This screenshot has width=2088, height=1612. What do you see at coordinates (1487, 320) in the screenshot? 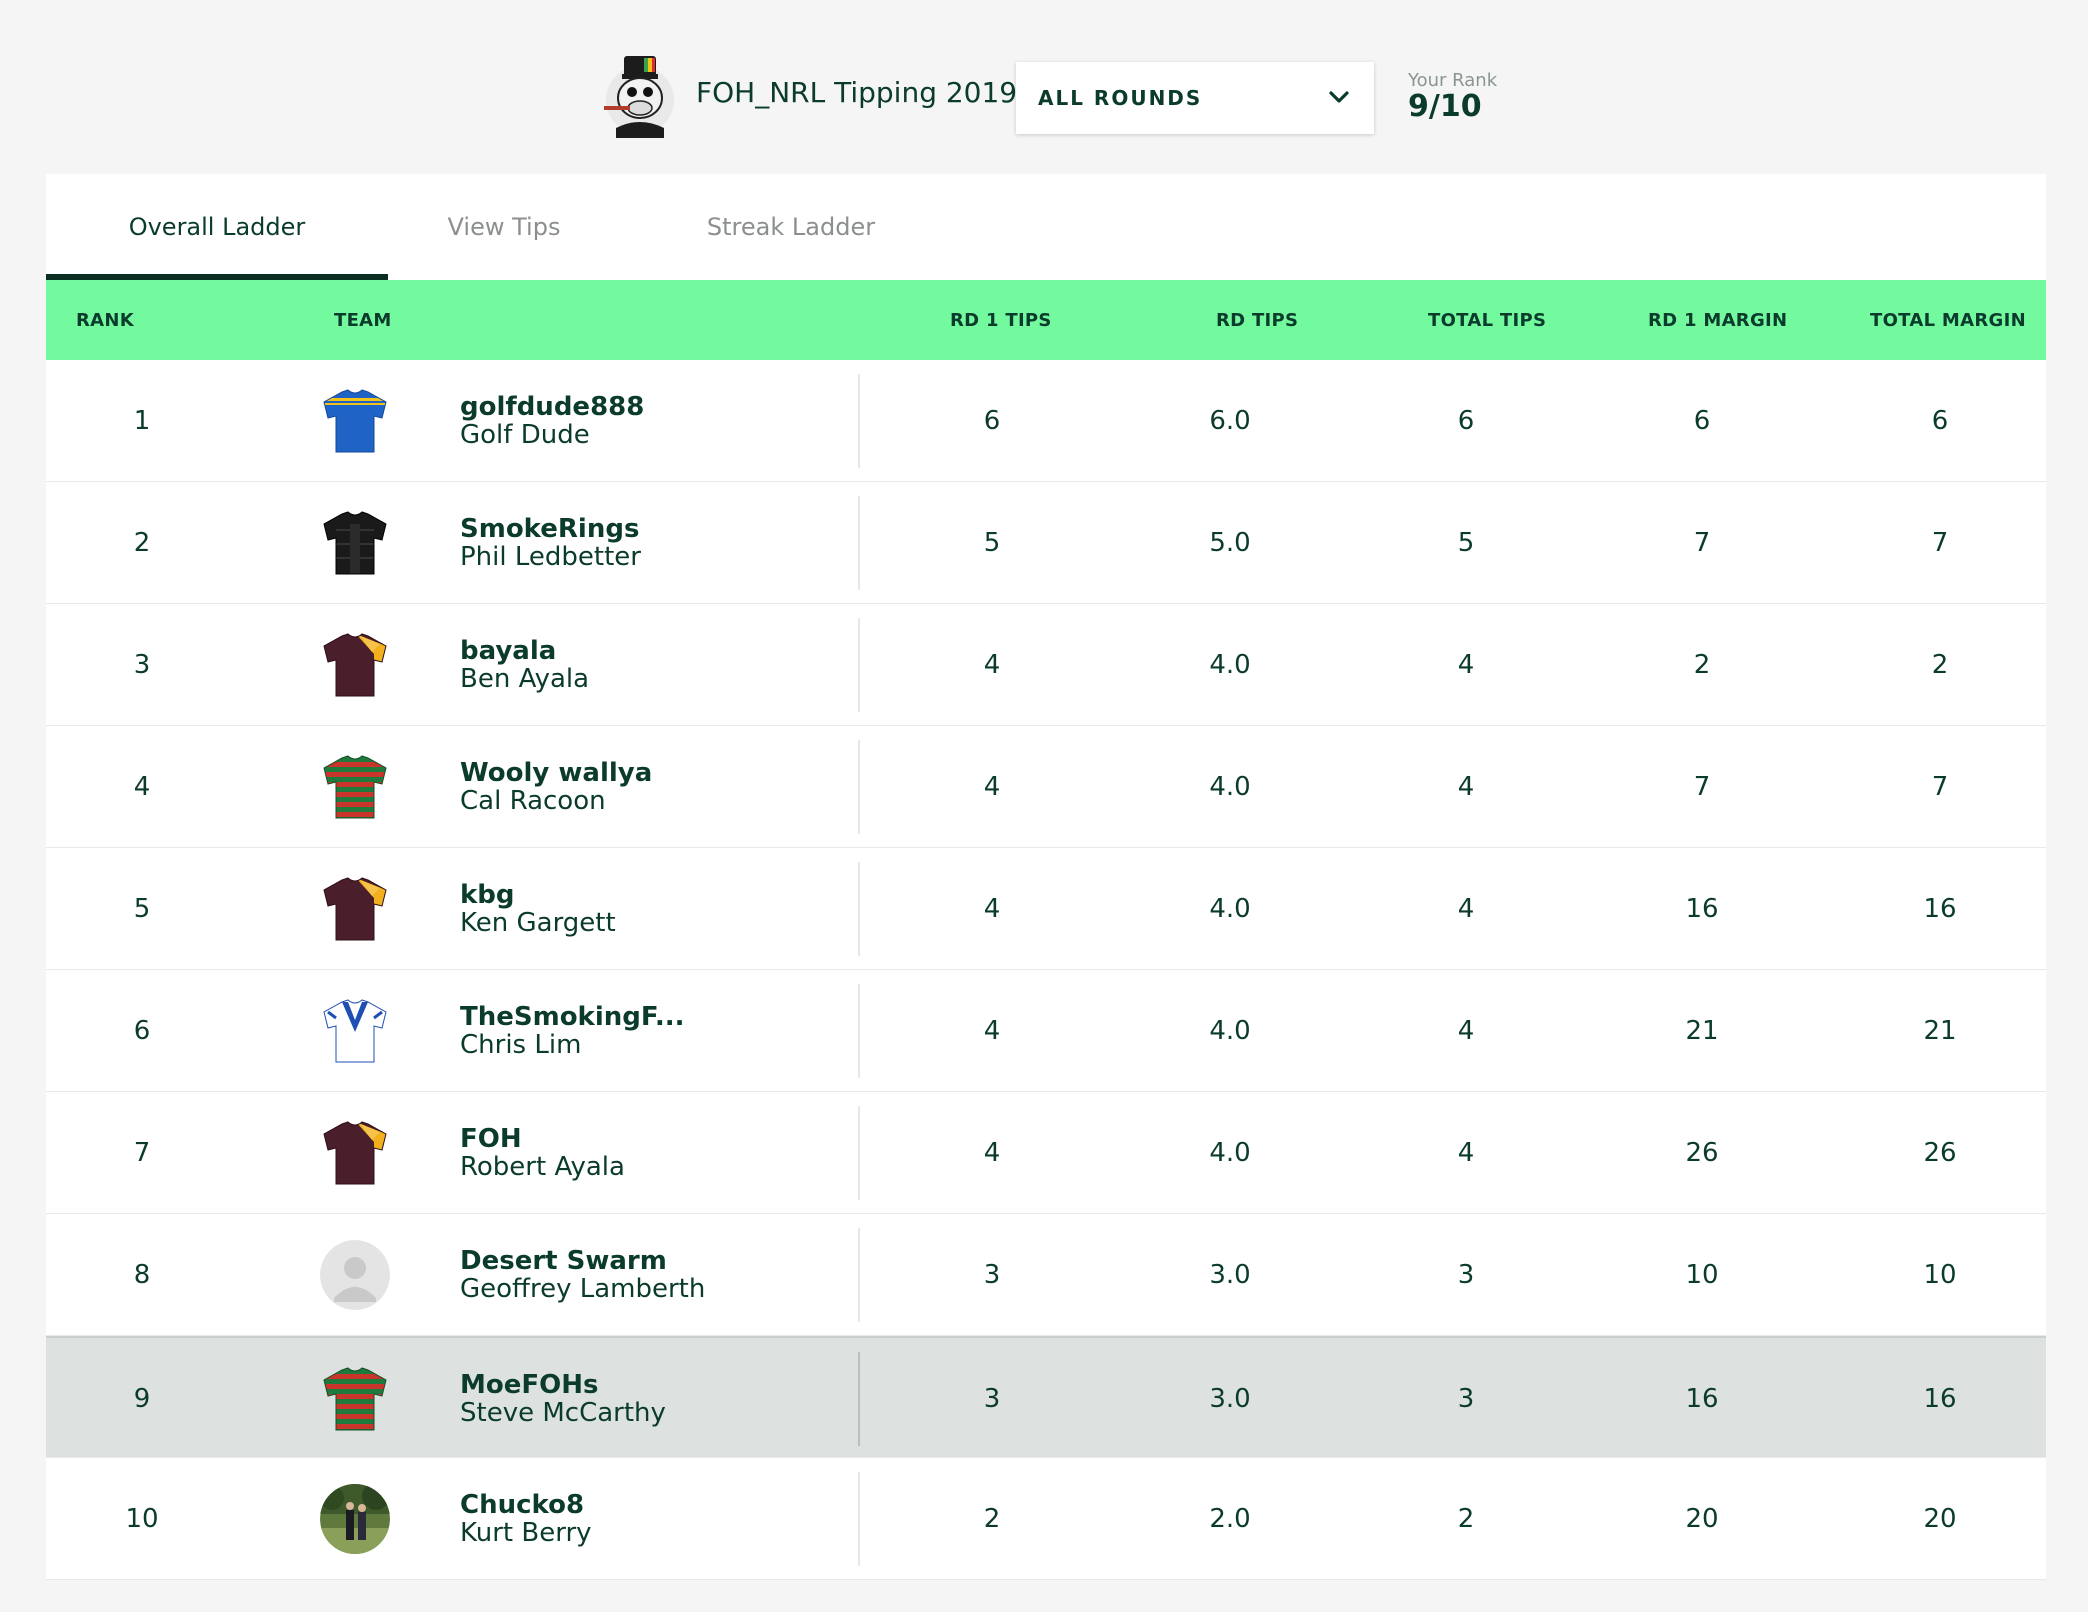
I see `column-header-total-tips: TOTAL TIPS` at bounding box center [1487, 320].